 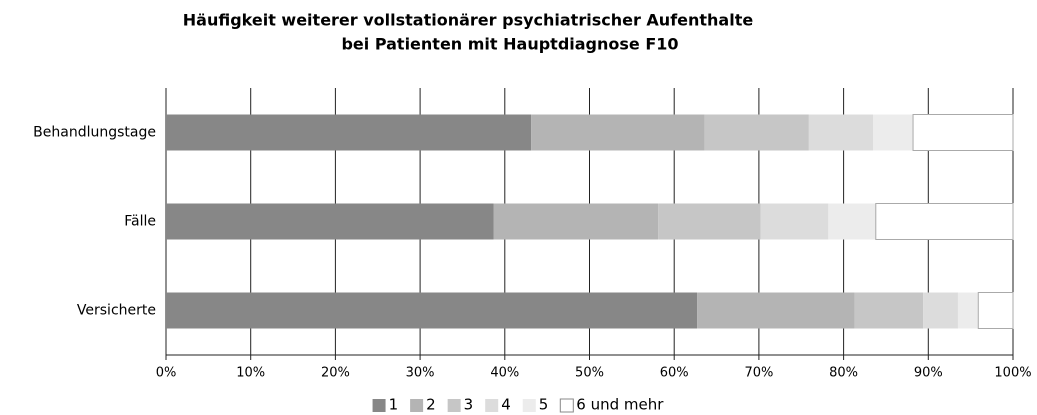 What do you see at coordinates (431, 405) in the screenshot?
I see `legend-label: 2` at bounding box center [431, 405].